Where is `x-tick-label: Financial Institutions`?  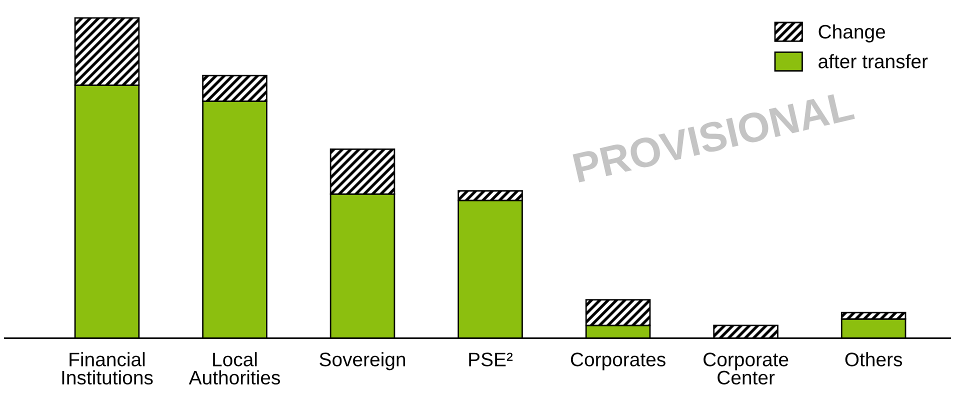
x-tick-label: Financial Institutions is located at coordinates (107, 368).